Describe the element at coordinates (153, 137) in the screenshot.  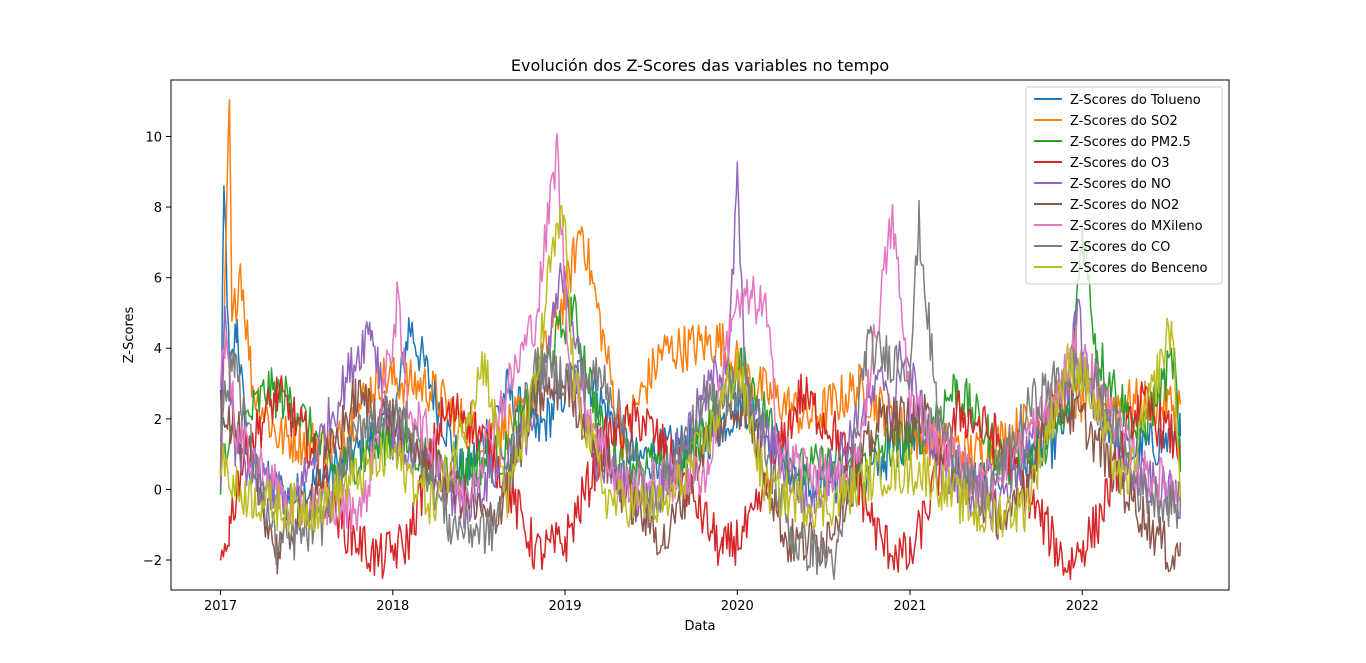
I see `y-tick-label-6: 10` at that location.